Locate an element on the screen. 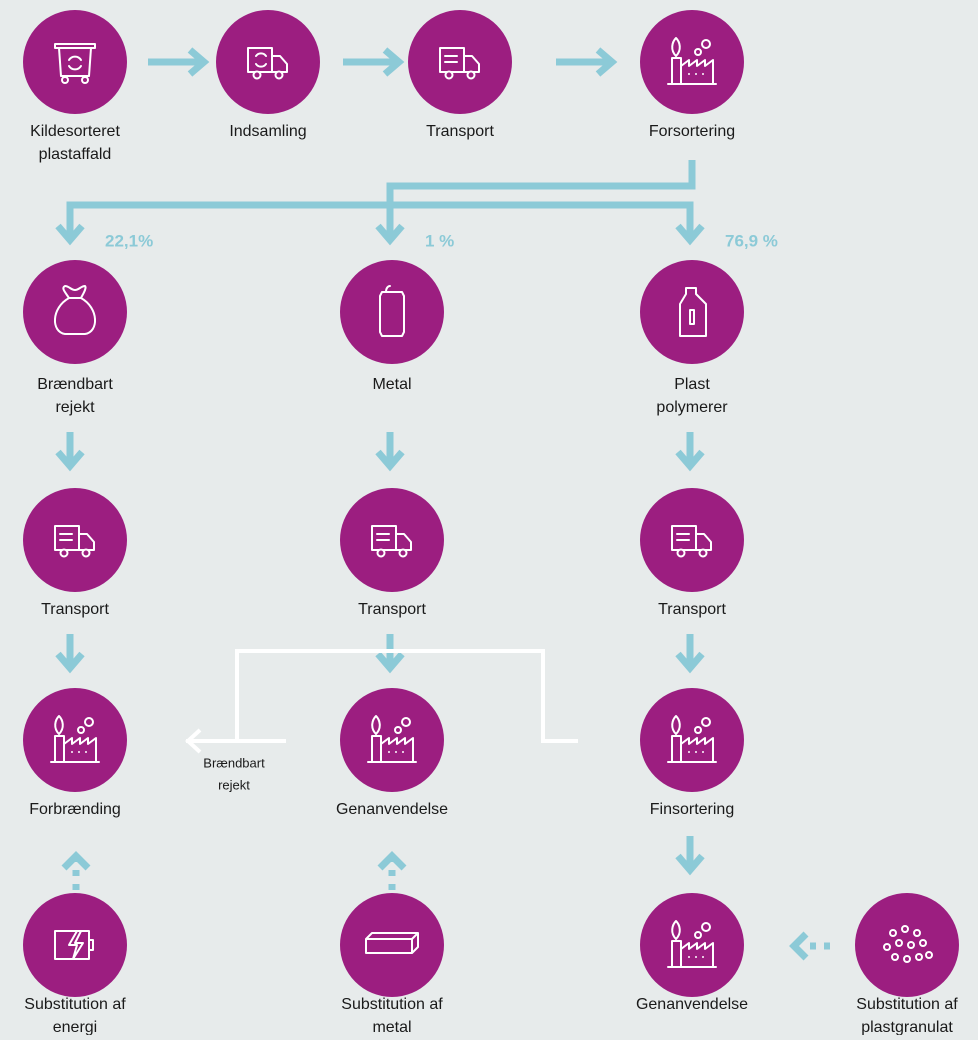  node-label: Metal is located at coordinates (391, 384).